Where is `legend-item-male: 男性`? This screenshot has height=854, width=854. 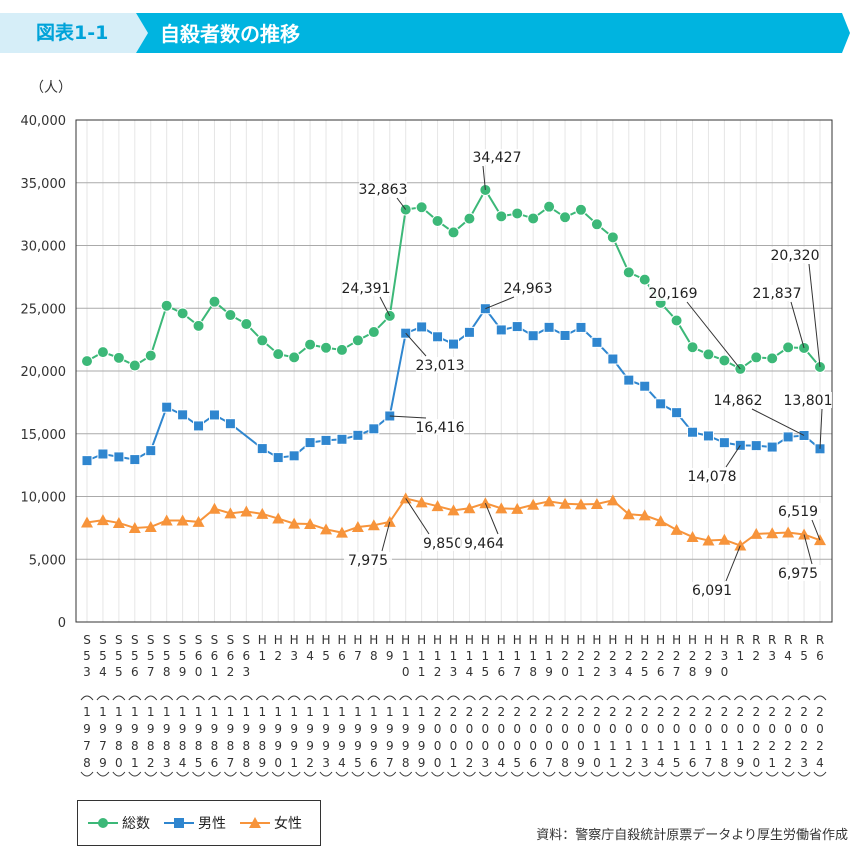 legend-item-male: 男性 is located at coordinates (195, 823).